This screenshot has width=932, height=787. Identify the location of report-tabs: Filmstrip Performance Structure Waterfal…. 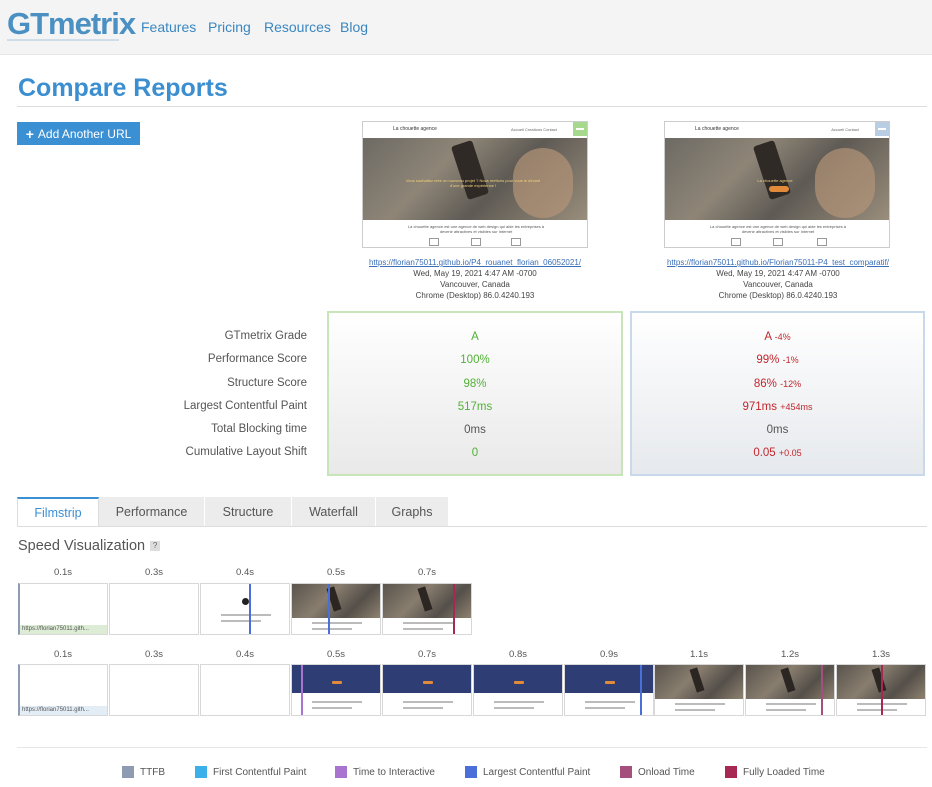
(233, 512).